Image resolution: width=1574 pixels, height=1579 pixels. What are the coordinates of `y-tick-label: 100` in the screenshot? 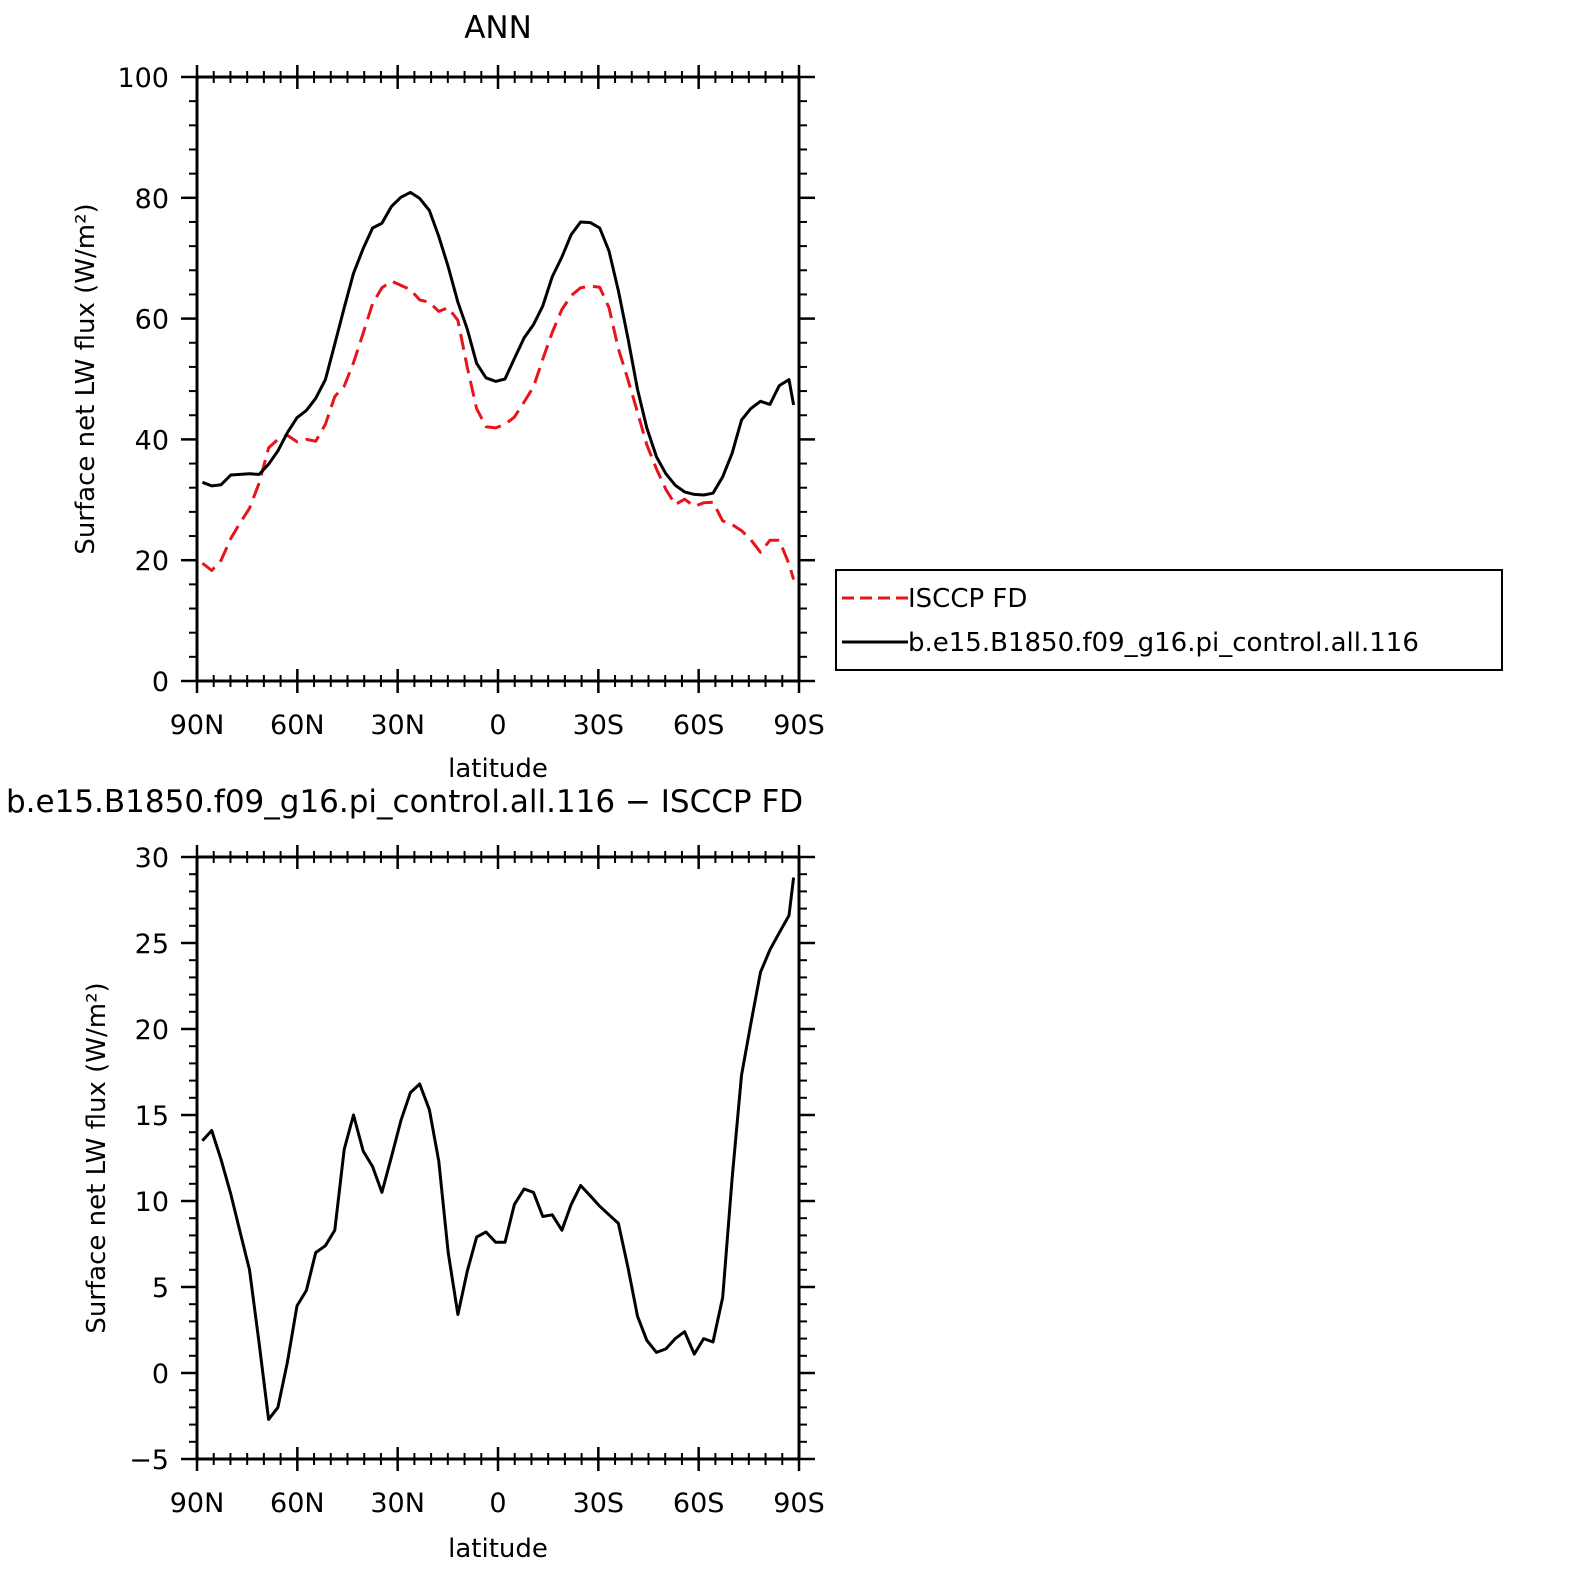 It's located at (143, 78).